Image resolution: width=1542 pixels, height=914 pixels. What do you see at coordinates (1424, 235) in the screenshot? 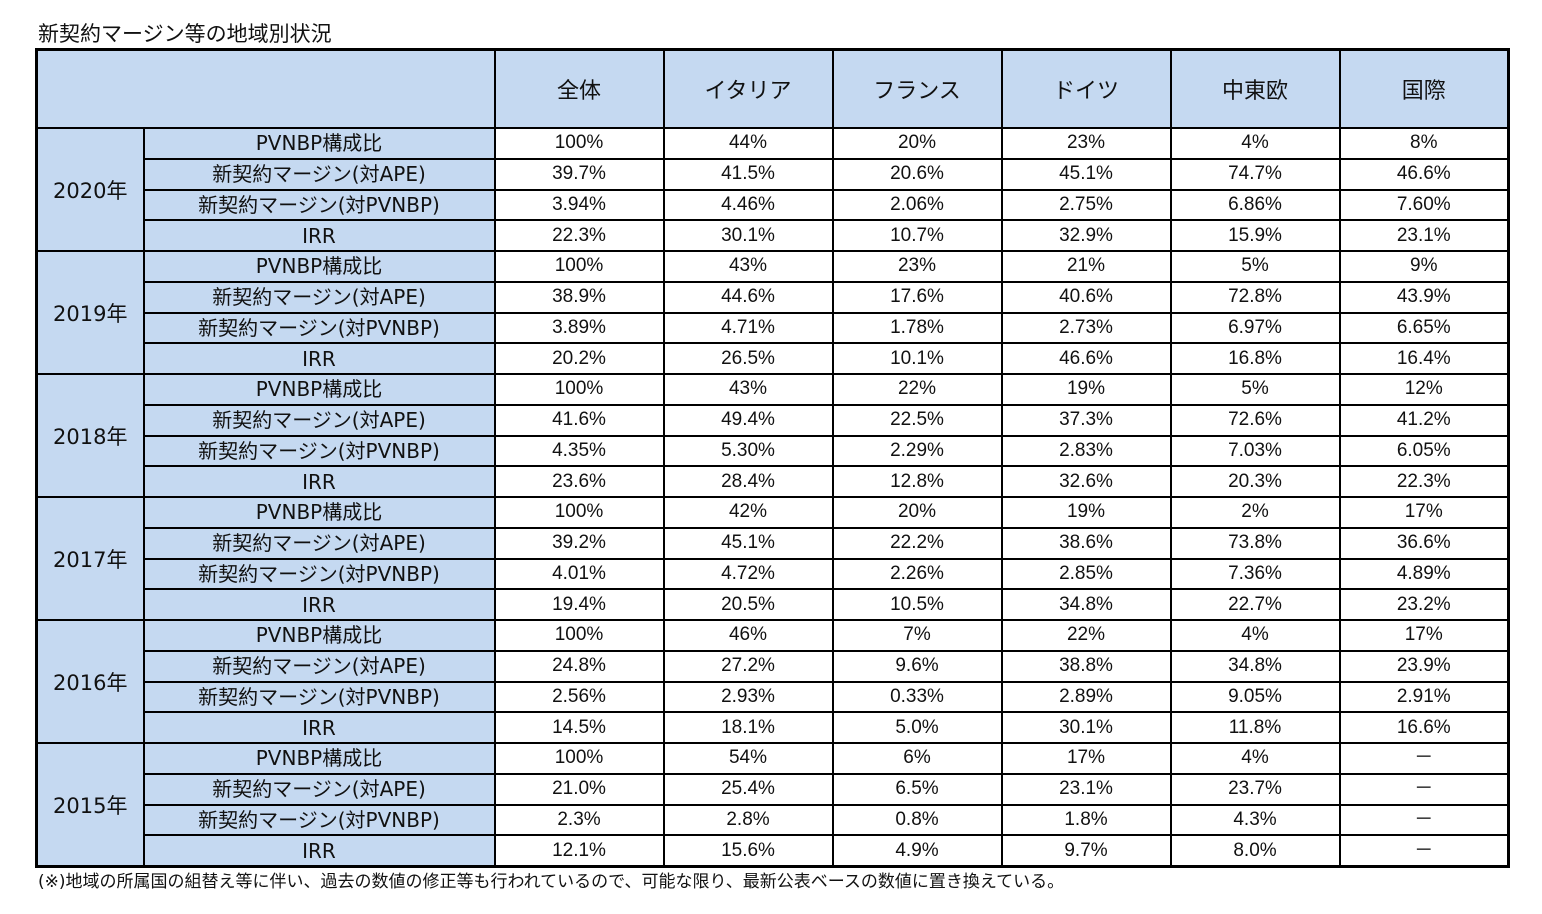
I see `value-cell-international: 23.1%` at bounding box center [1424, 235].